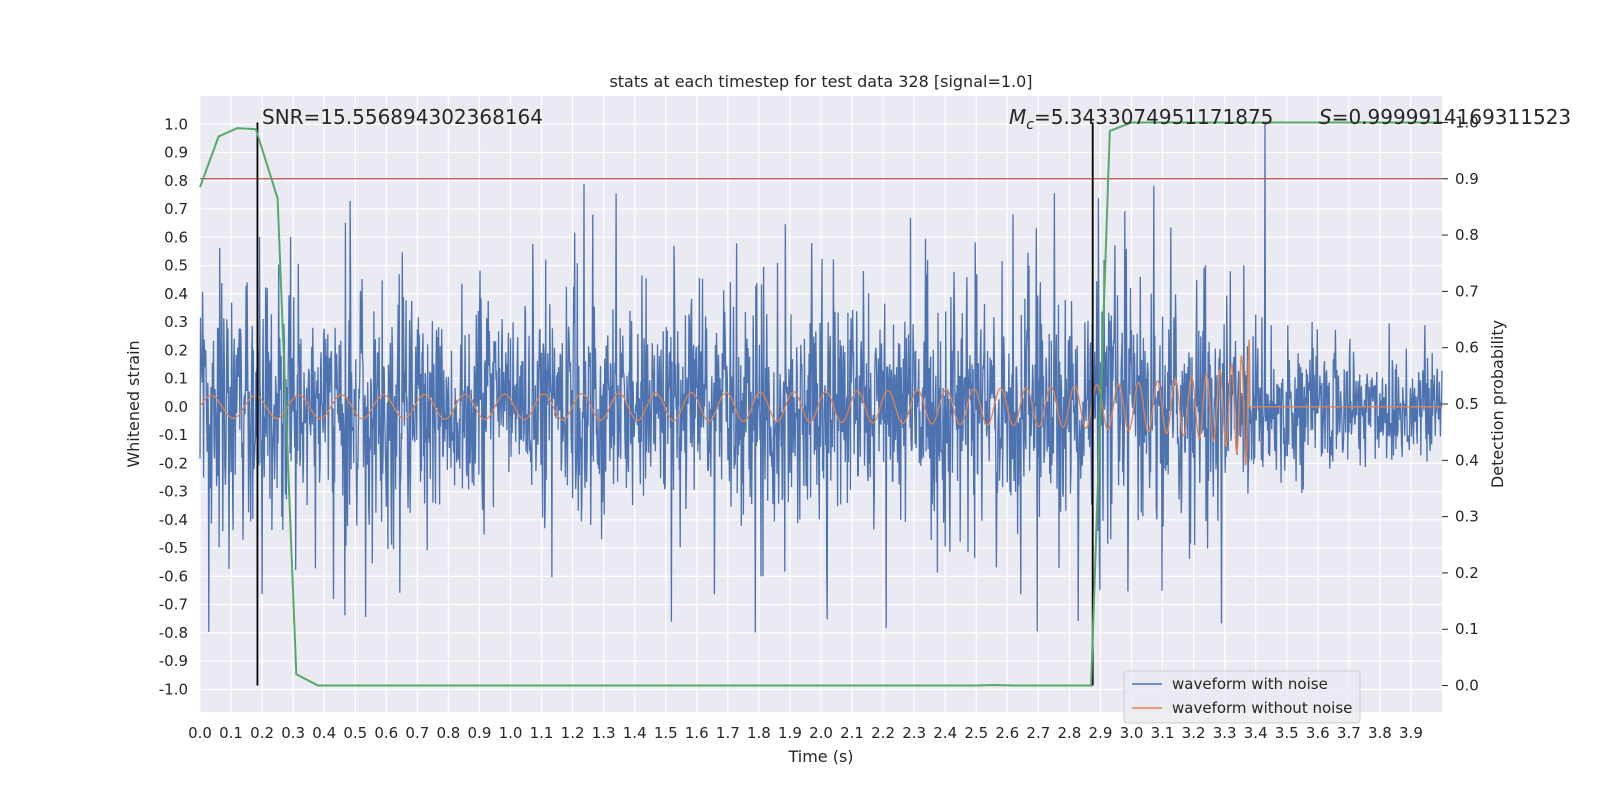 The width and height of the screenshot is (1600, 800). I want to click on x-tick-label: 3.8, so click(1380, 733).